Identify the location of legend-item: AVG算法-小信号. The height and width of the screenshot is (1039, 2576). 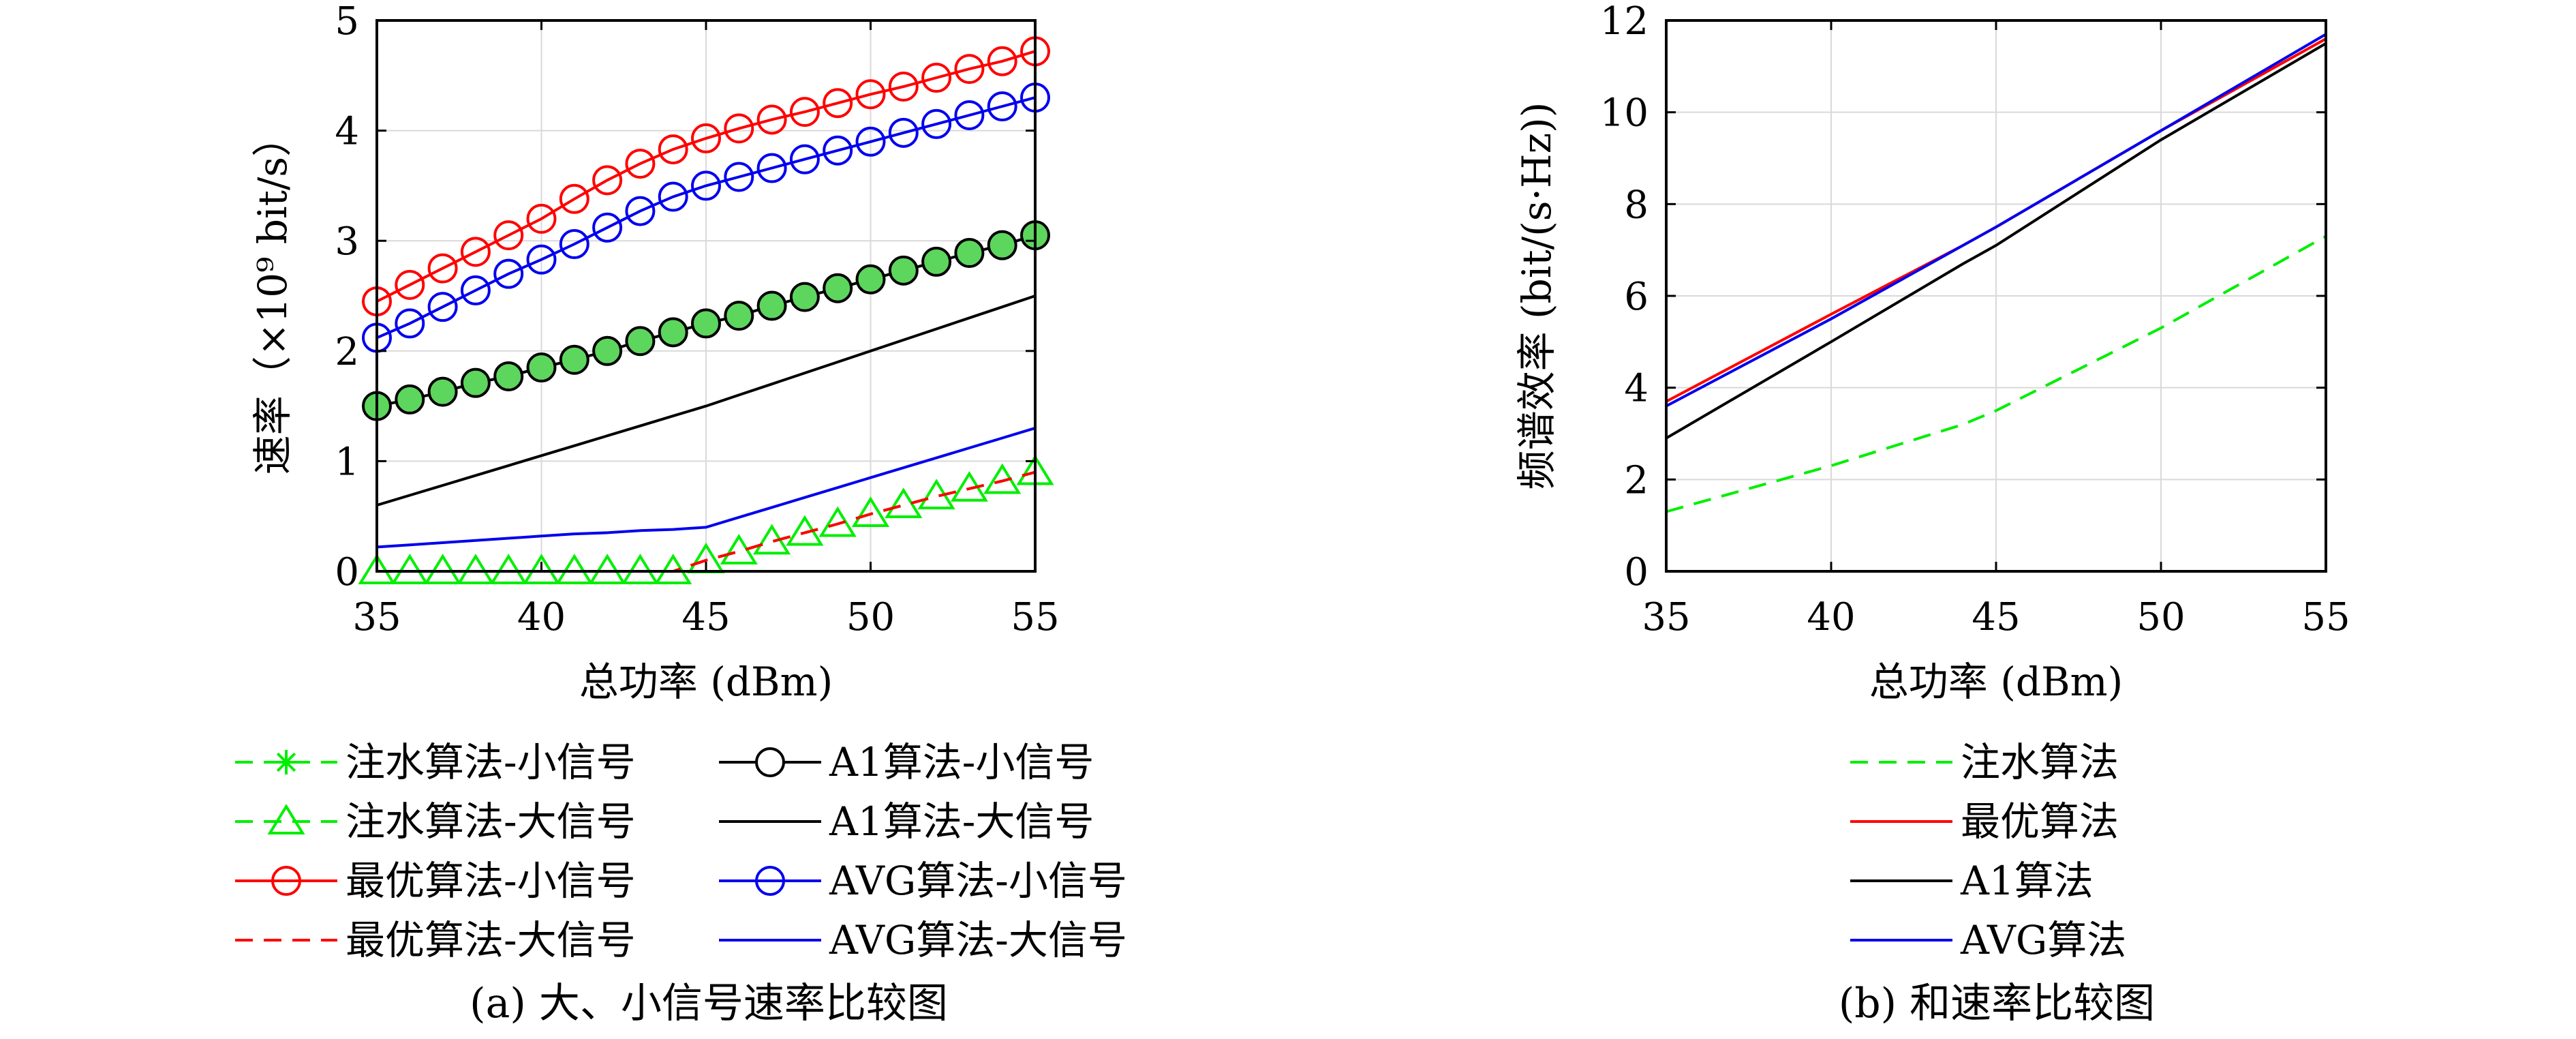
(923, 881).